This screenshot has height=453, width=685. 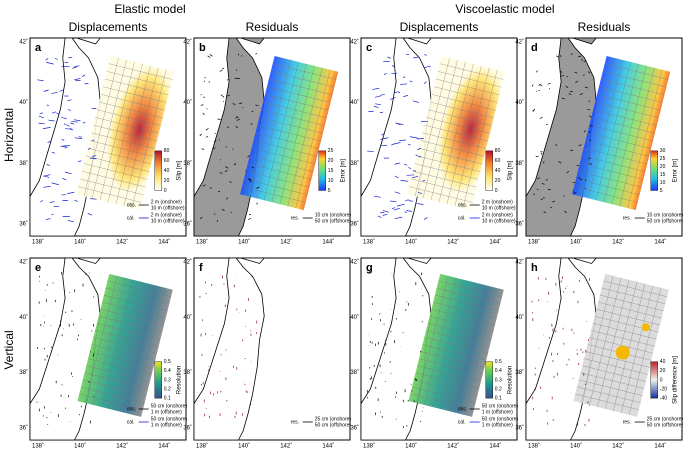 I want to click on panel-letter: f, so click(x=201, y=268).